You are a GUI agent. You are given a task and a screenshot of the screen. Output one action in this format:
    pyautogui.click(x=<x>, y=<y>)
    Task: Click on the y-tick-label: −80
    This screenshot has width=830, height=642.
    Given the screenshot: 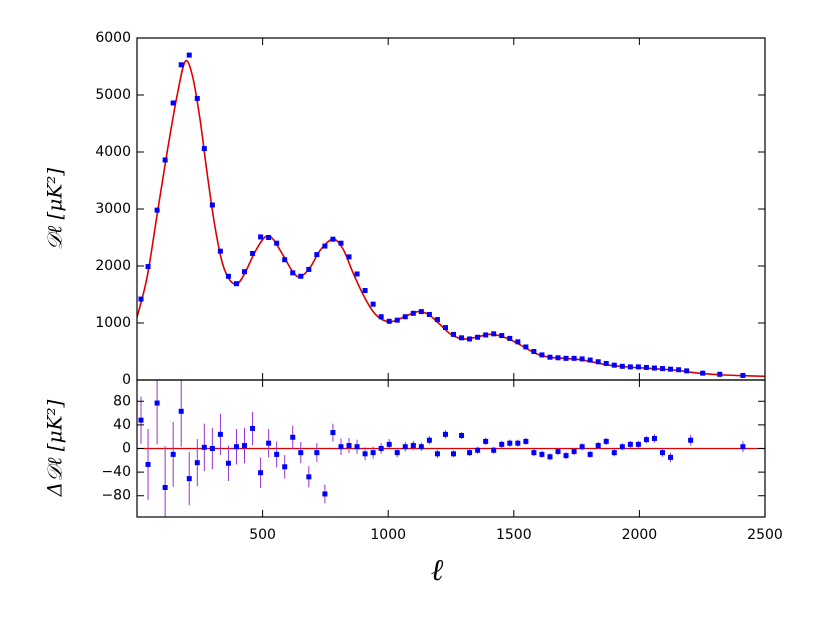 What is the action you would take?
    pyautogui.click(x=116, y=496)
    